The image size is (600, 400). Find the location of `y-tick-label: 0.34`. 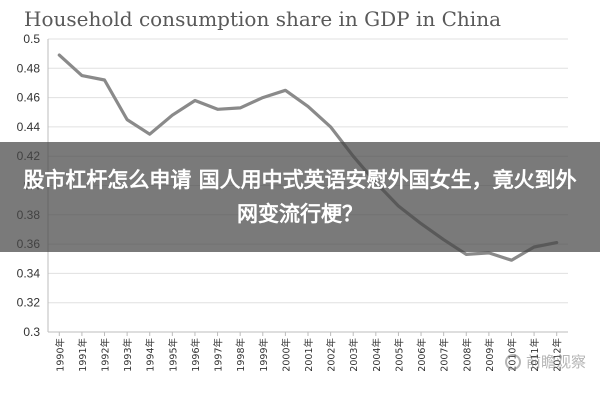

y-tick-label: 0.34 is located at coordinates (29, 273).